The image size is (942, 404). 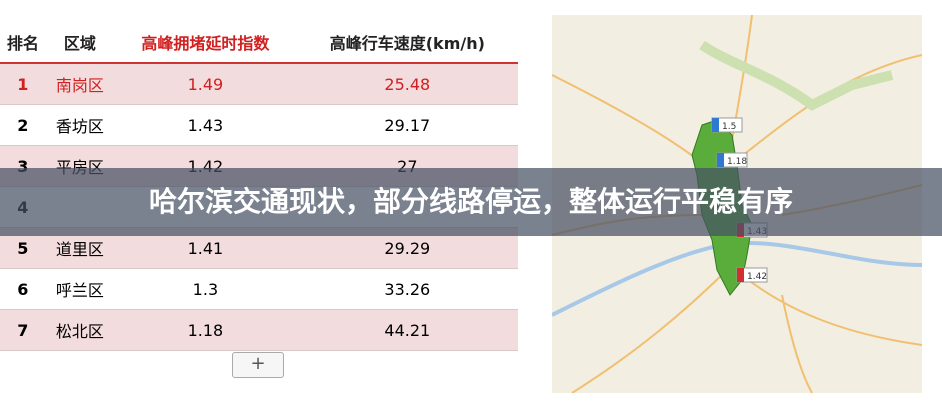 I want to click on table-row: 6 呼兰区 1.3 33.26, so click(x=259, y=289).